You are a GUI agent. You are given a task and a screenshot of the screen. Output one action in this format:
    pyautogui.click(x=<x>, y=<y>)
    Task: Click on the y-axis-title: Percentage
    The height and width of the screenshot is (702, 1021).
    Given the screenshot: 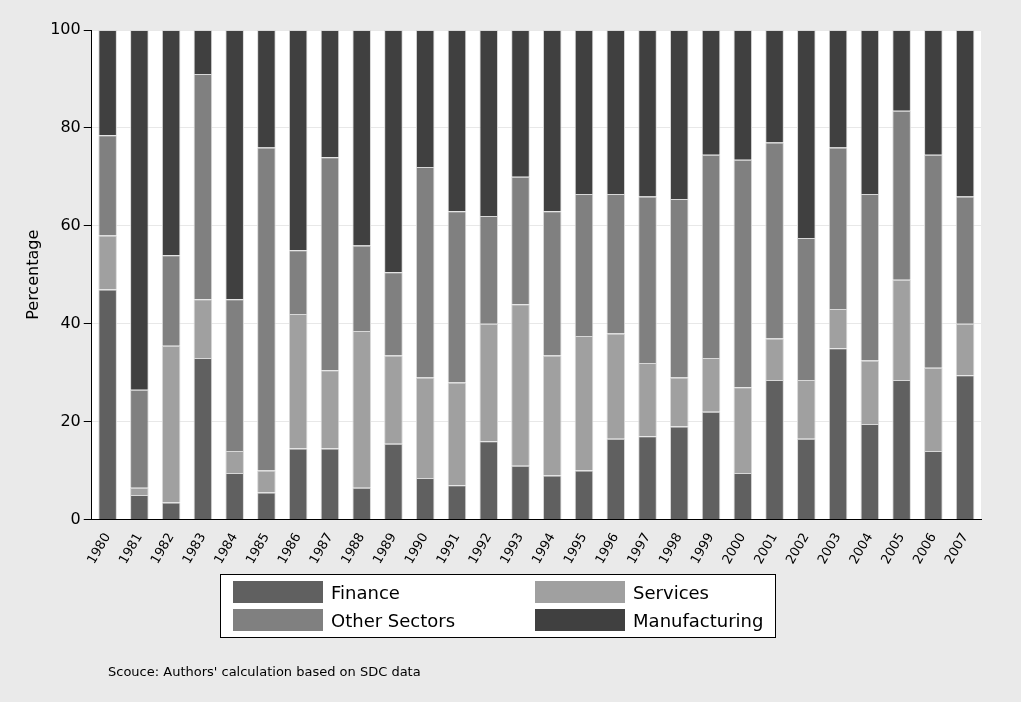 What is the action you would take?
    pyautogui.click(x=32, y=274)
    